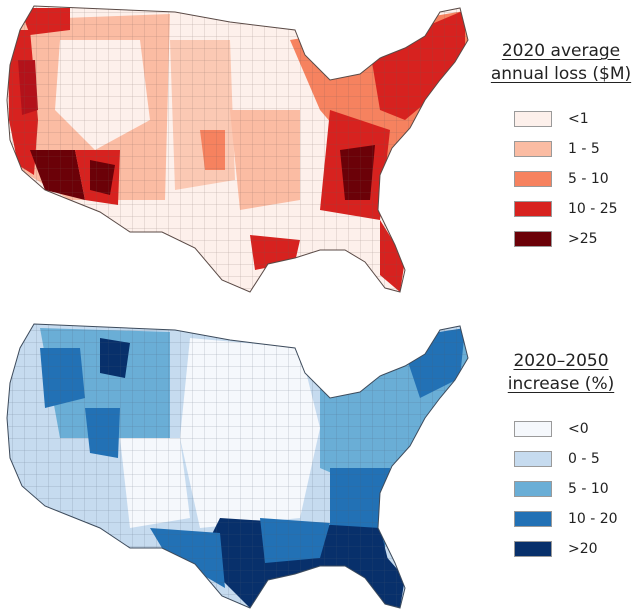 The image size is (637, 615). What do you see at coordinates (561, 119) in the screenshot?
I see `loss-legend-row-1: <1` at bounding box center [561, 119].